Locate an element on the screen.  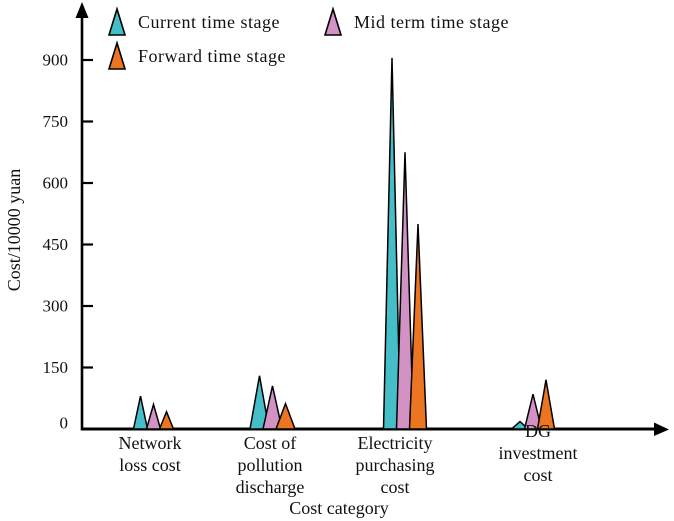
legend-marker-forward-icon is located at coordinates (117, 55).